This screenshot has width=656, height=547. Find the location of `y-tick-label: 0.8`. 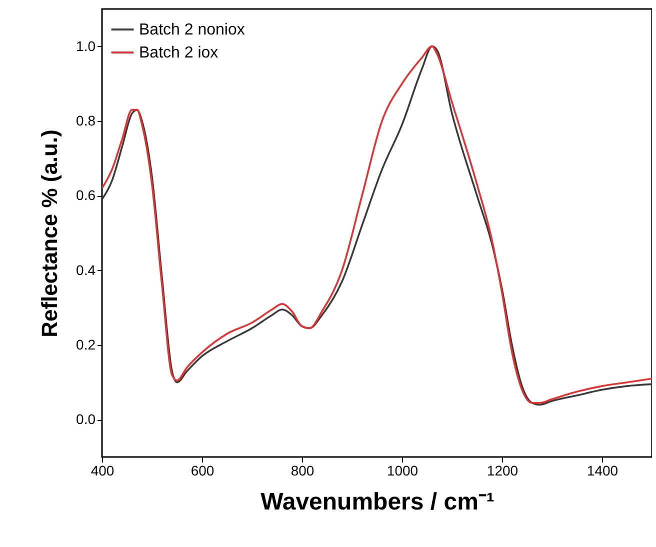

y-tick-label: 0.8 is located at coordinates (86, 120).